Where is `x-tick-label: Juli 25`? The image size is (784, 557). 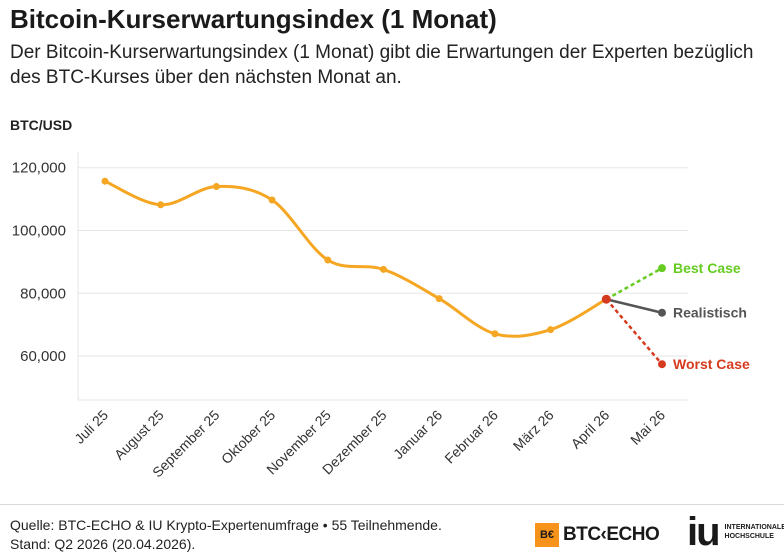
x-tick-label: Juli 25 is located at coordinates (91, 427).